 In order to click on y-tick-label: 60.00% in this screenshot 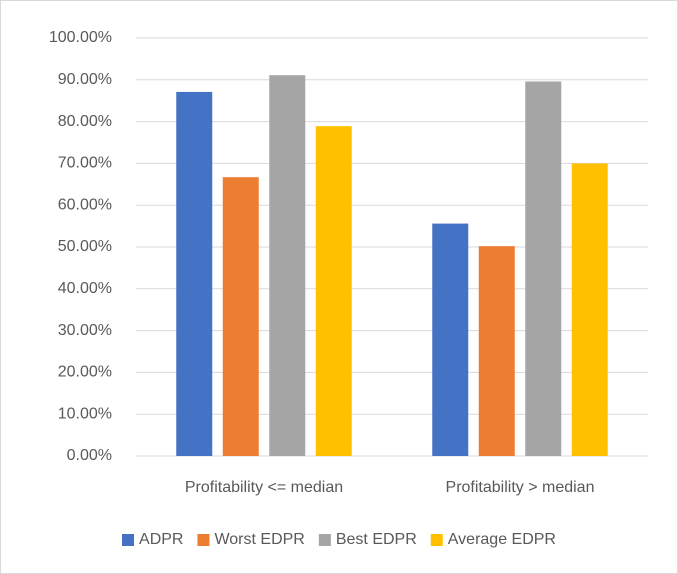, I will do `click(85, 204)`.